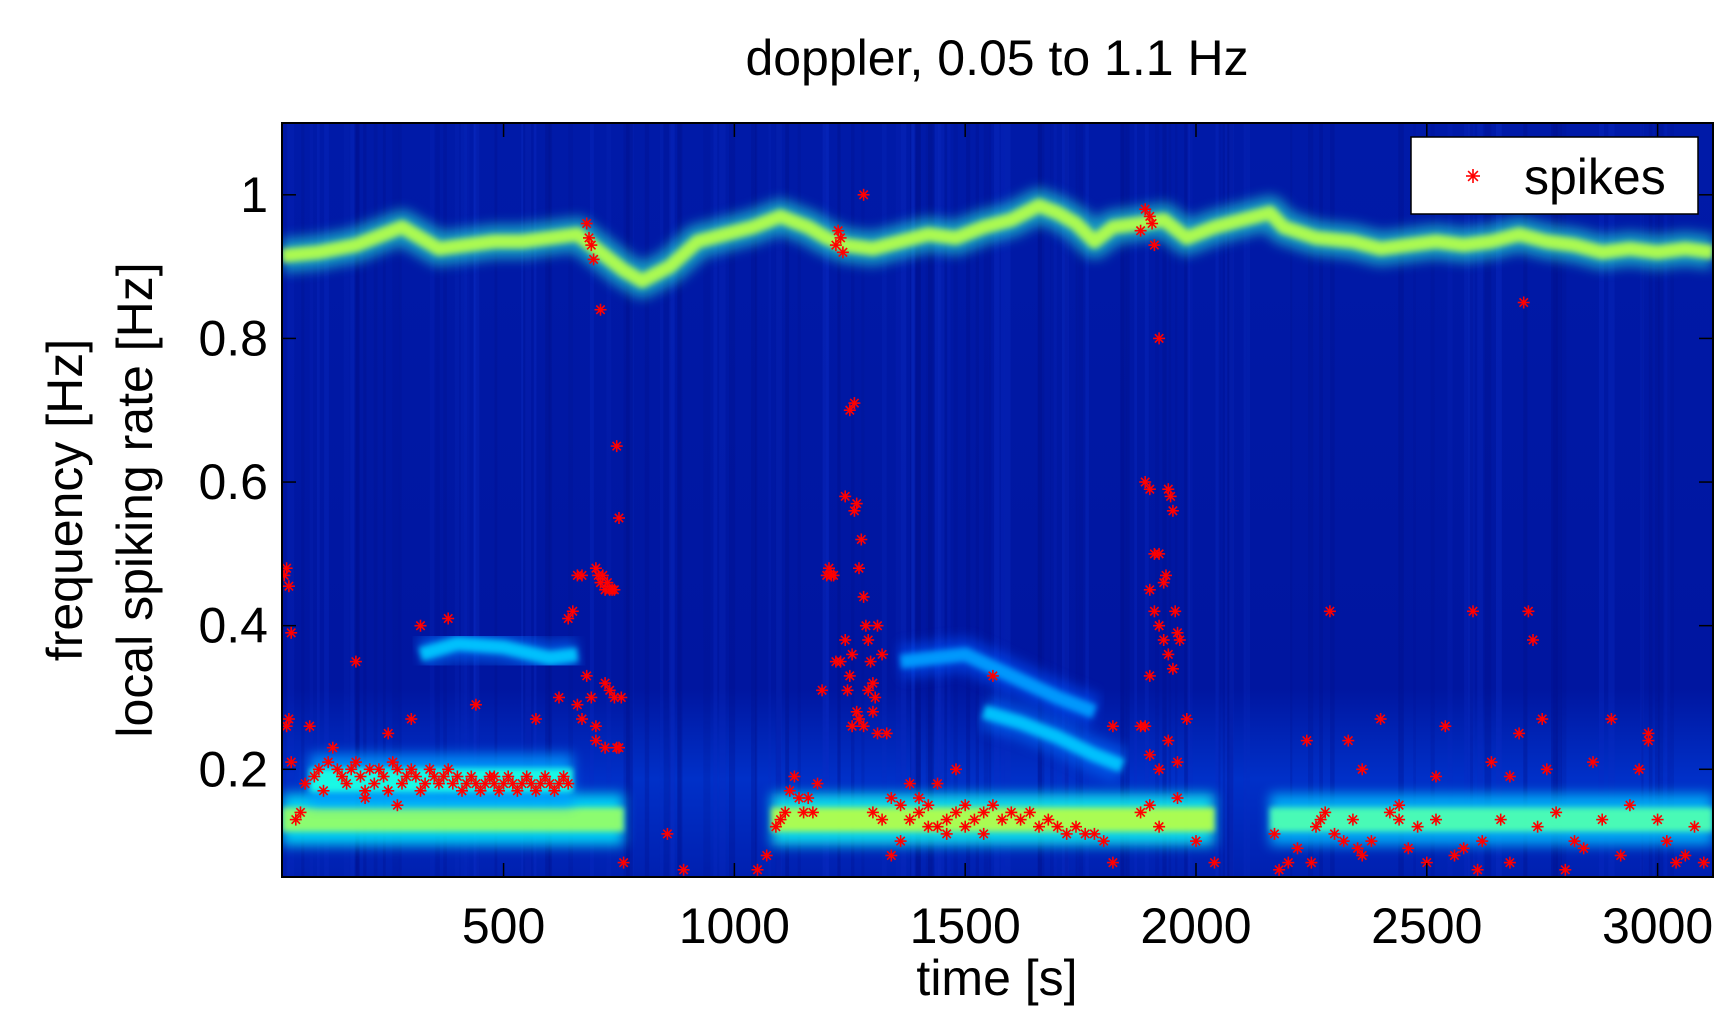 Image resolution: width=1730 pixels, height=1011 pixels. Describe the element at coordinates (965, 926) in the screenshot. I see `x-tick-label: 1500` at that location.